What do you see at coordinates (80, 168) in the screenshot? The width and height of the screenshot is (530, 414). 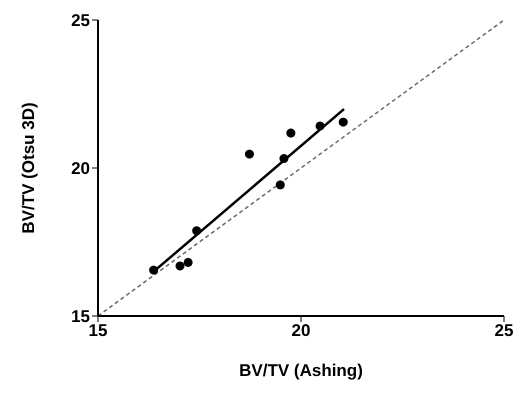 I see `y-tick-label: 20` at bounding box center [80, 168].